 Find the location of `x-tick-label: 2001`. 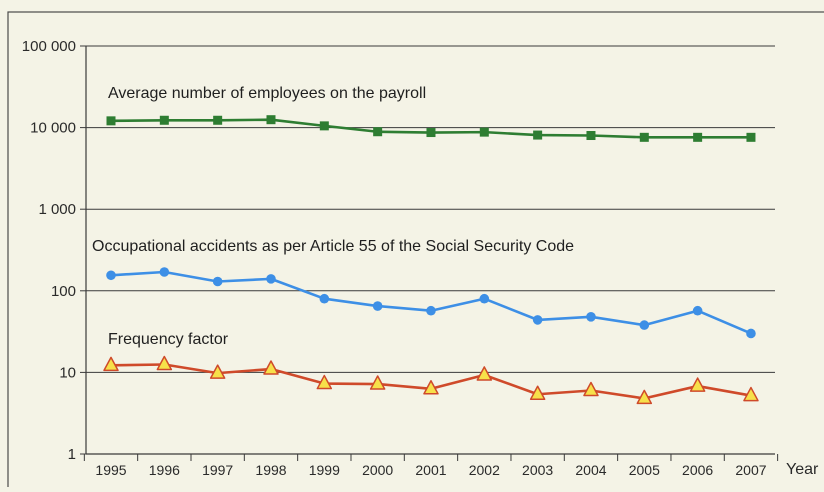

x-tick-label: 2001 is located at coordinates (430, 470).